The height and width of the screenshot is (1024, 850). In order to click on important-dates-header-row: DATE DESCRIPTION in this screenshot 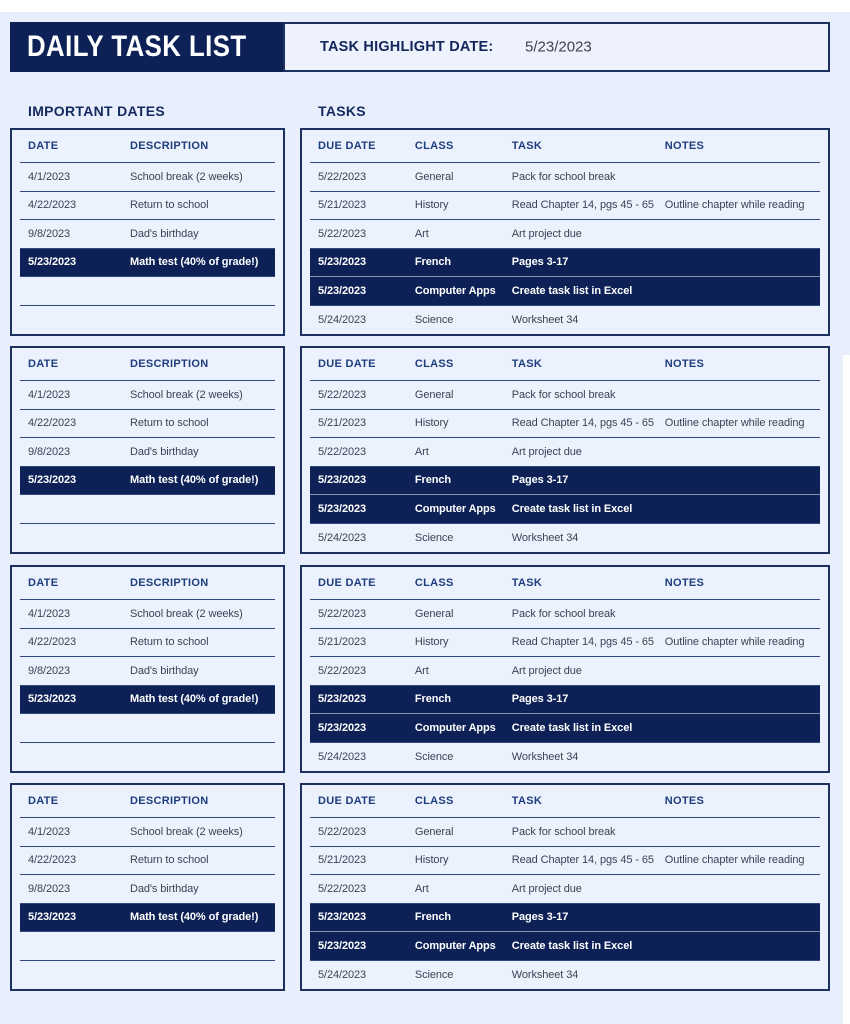, I will do `click(147, 146)`.